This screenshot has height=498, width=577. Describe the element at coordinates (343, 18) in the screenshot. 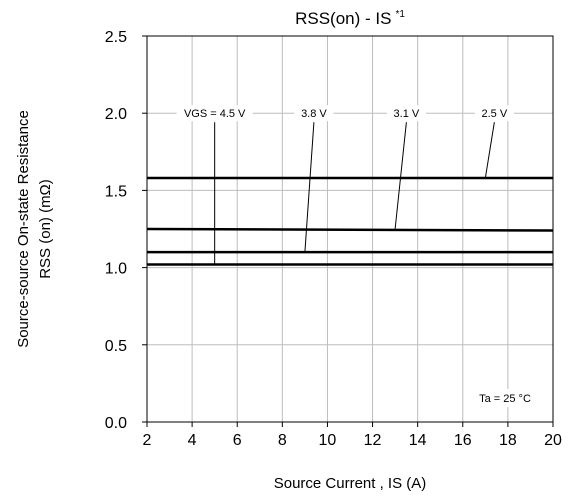

I see `chart-title-text: RSS(on) - IS` at that location.